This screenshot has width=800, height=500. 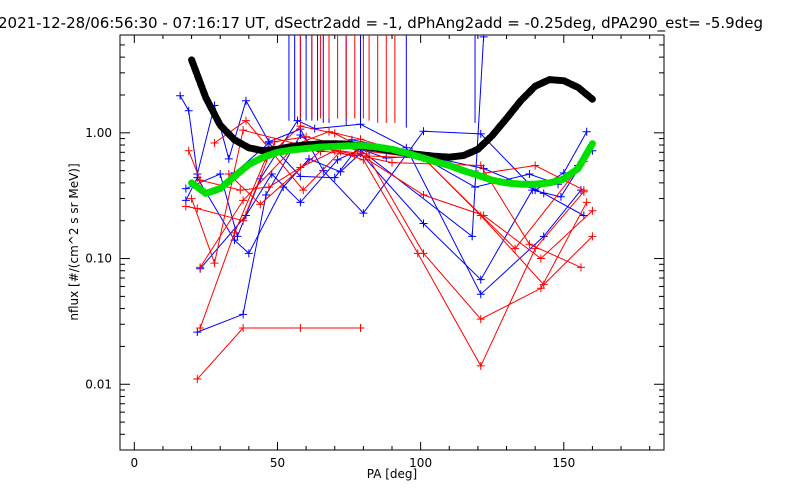 What do you see at coordinates (563, 463) in the screenshot?
I see `x-tick-label: 150` at bounding box center [563, 463].